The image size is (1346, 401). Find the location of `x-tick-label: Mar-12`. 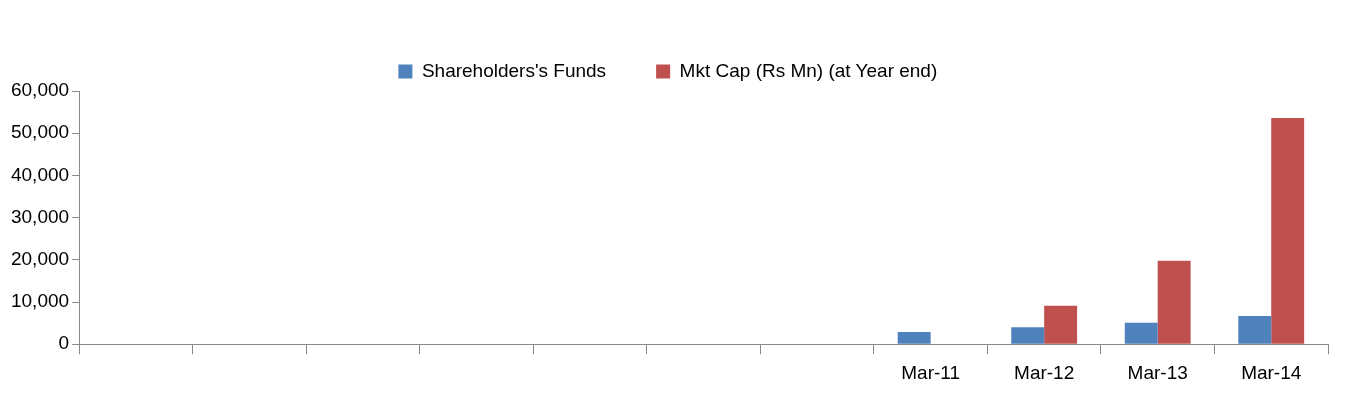

x-tick-label: Mar-12 is located at coordinates (1044, 372).